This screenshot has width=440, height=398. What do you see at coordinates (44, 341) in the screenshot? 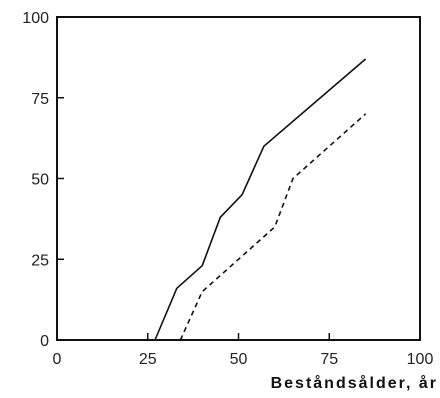
I see `y-tick-label: 0` at bounding box center [44, 341].